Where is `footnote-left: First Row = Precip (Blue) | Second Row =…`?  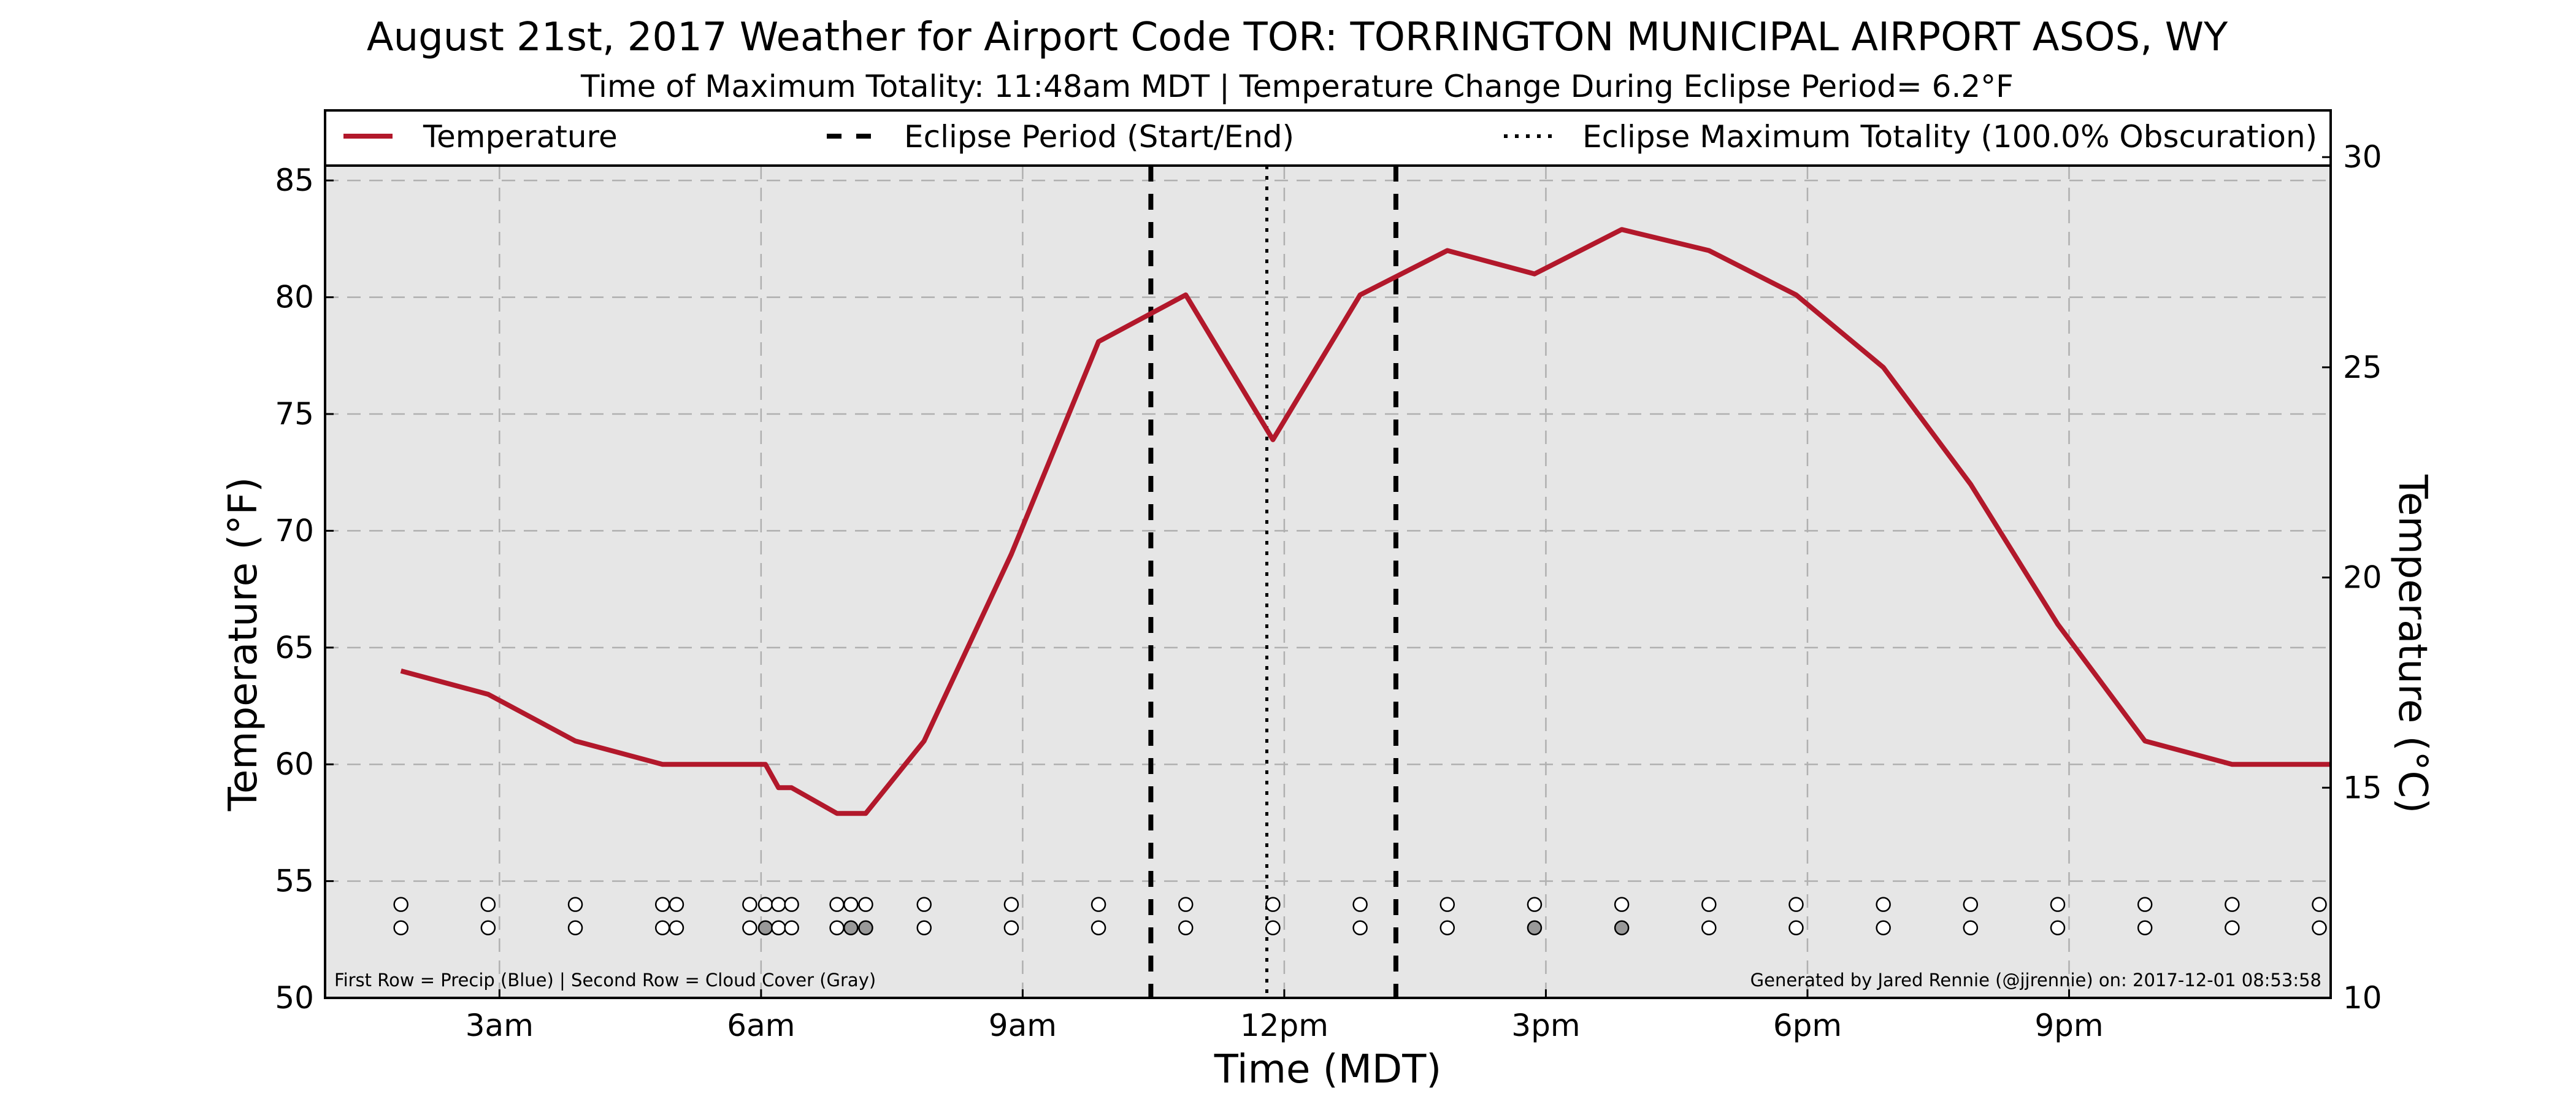
footnote-left: First Row = Precip (Blue) | Second Row =… is located at coordinates (605, 980).